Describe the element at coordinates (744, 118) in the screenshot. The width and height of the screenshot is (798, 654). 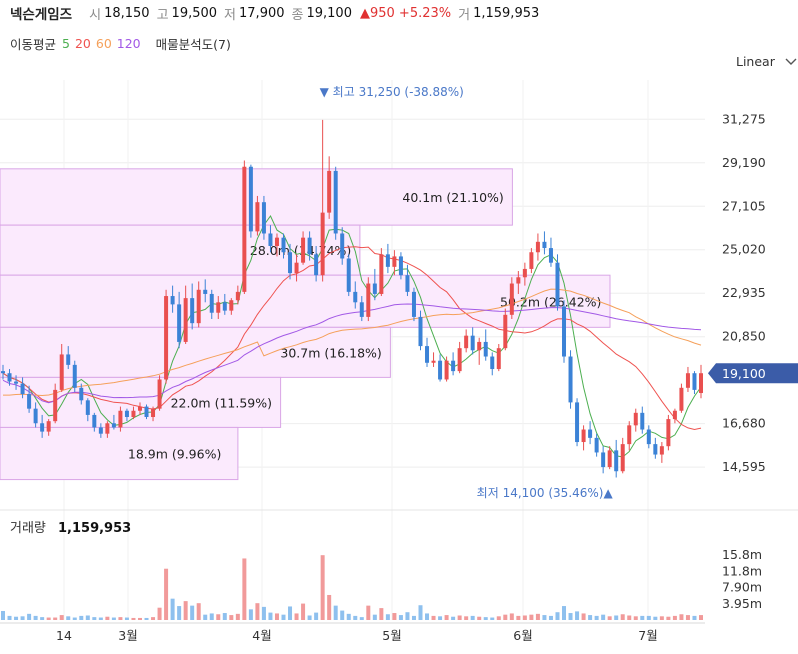
I see `price-tick-label: 31,275` at that location.